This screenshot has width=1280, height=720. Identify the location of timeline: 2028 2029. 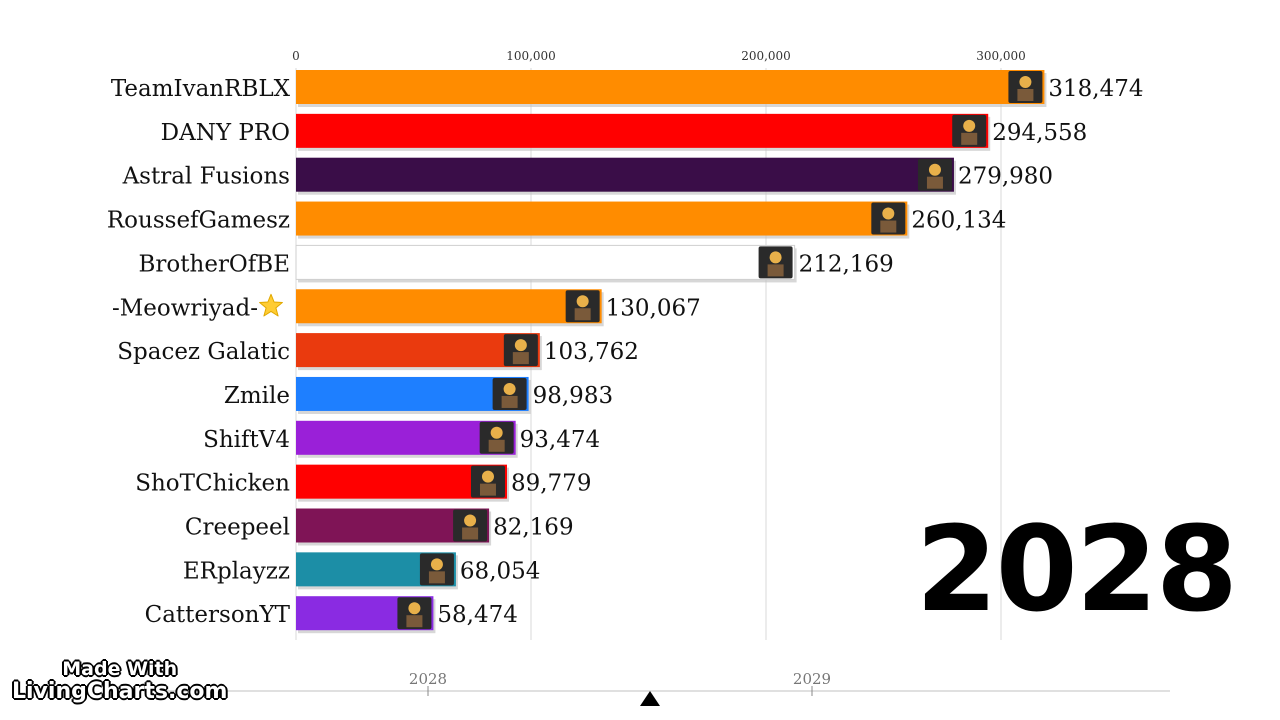
(665, 688).